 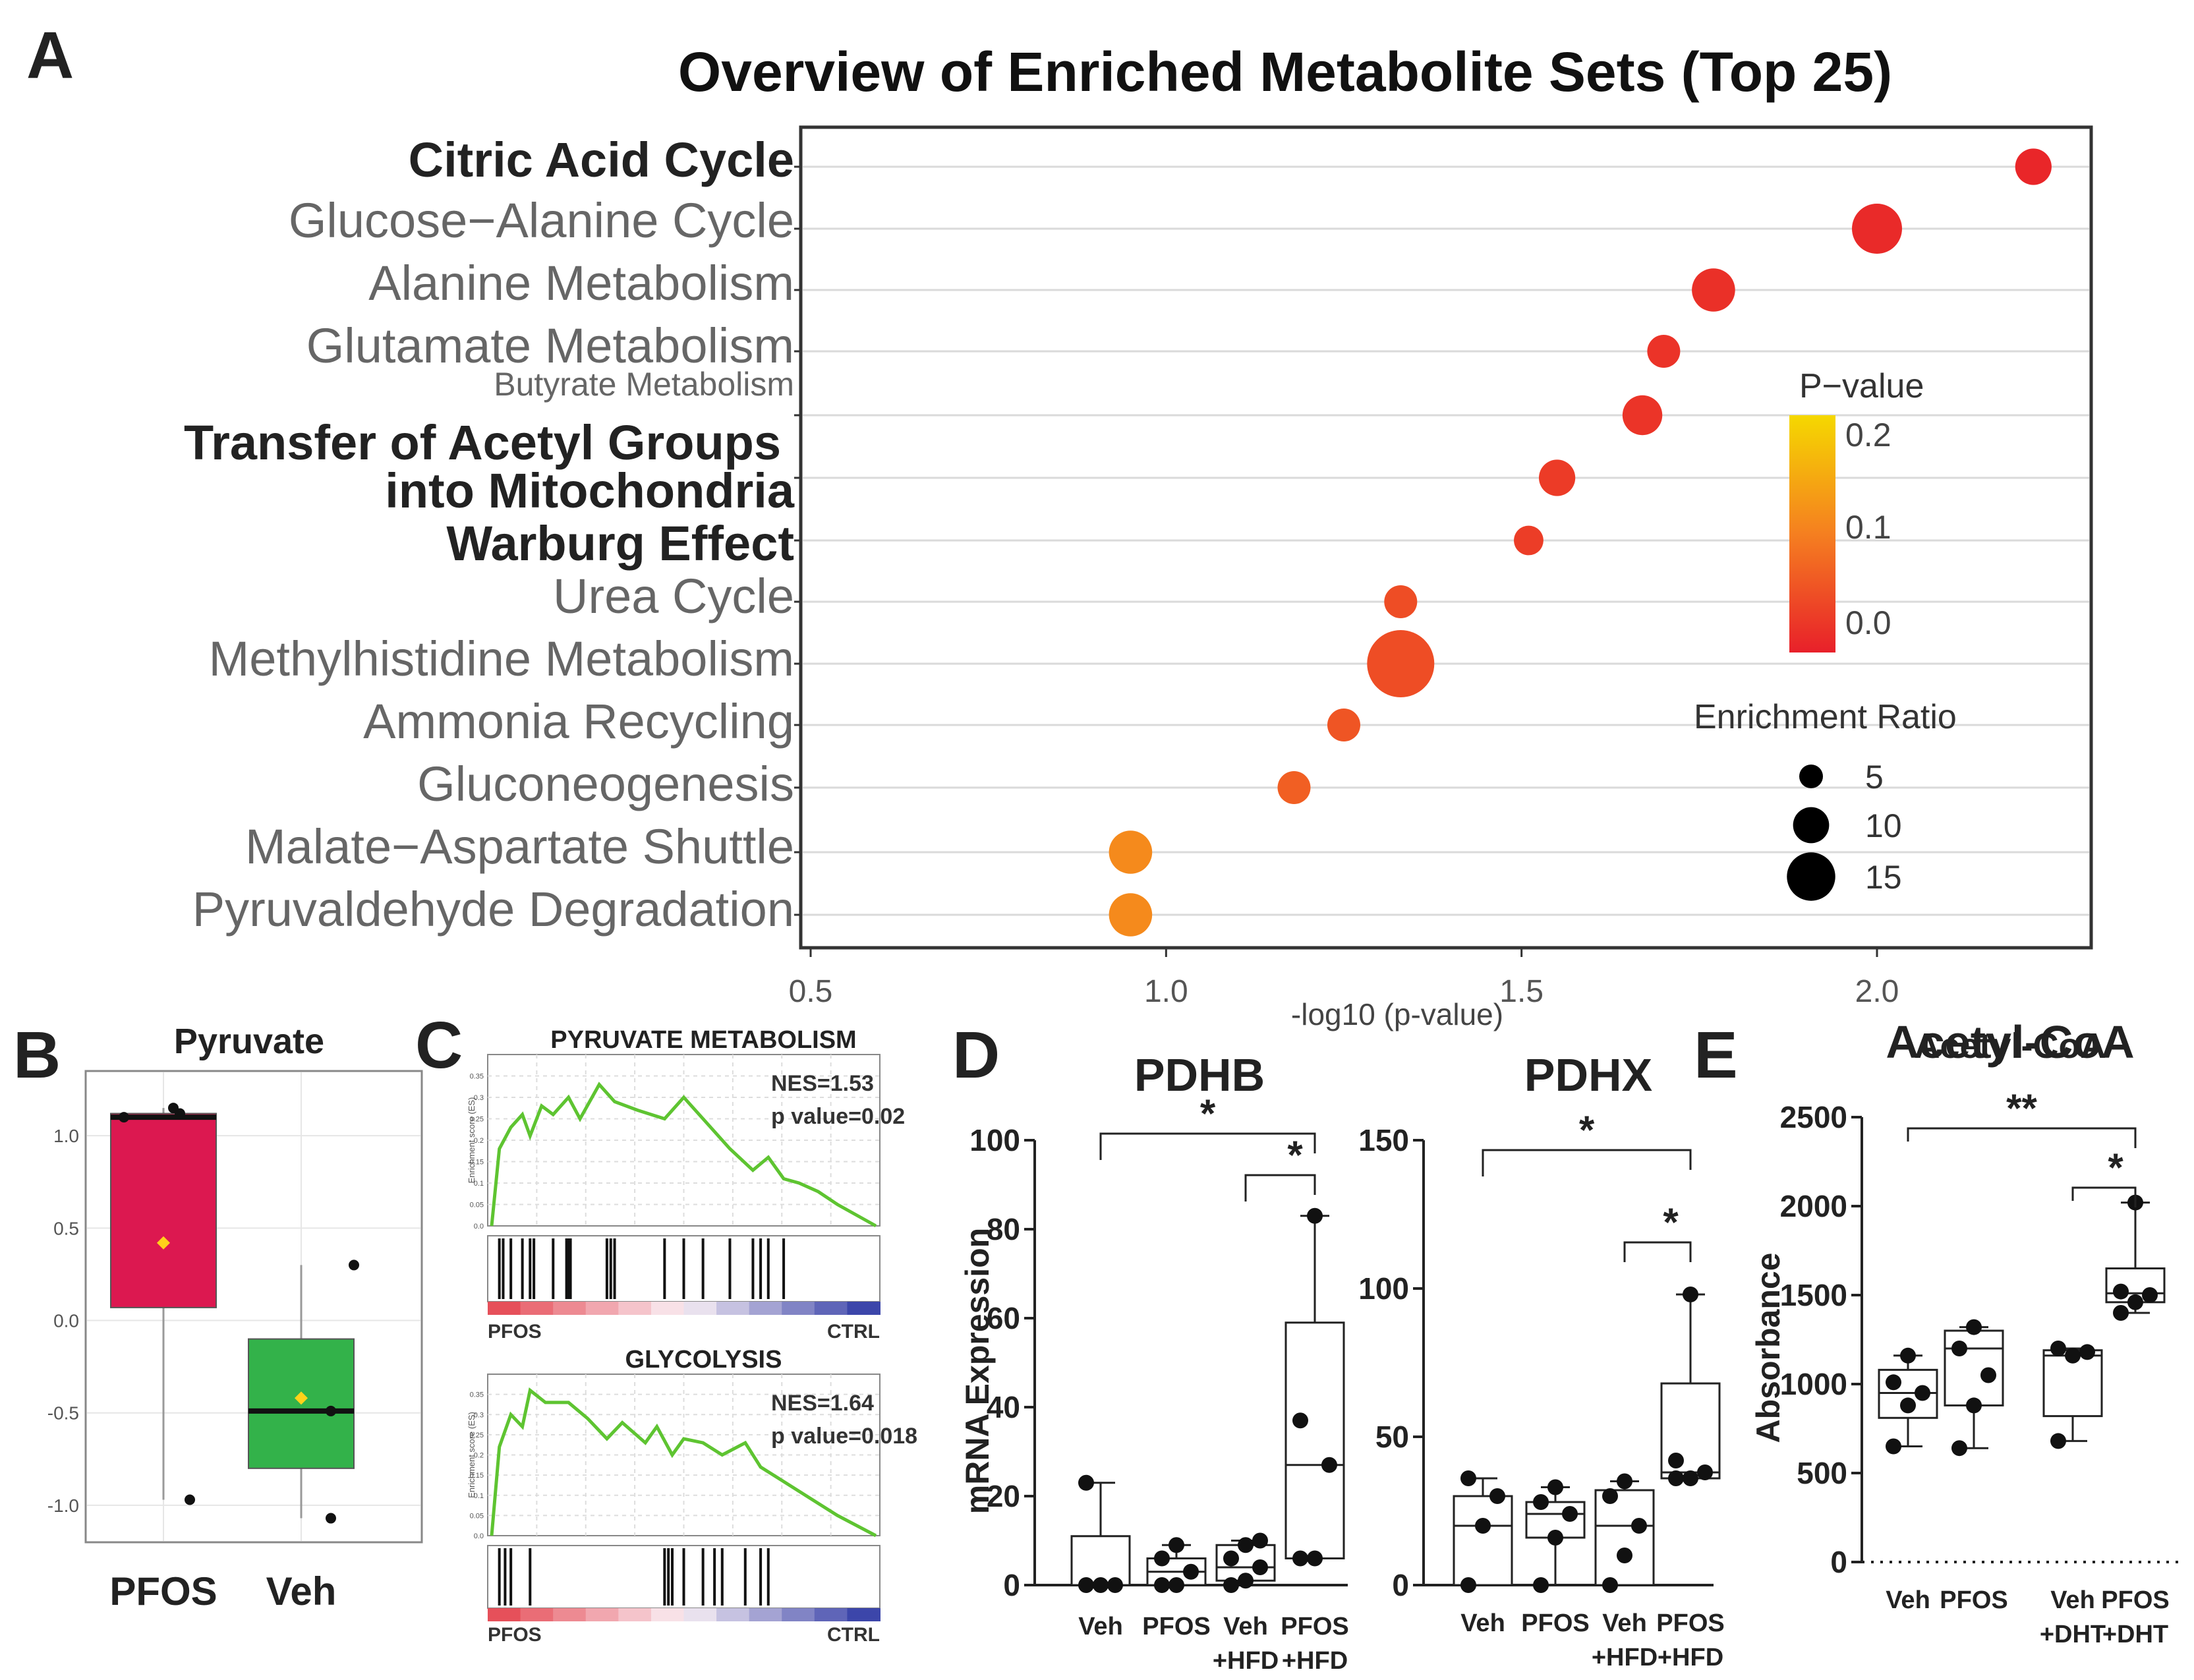 I want to click on x-category-label: +DHT, so click(x=2073, y=1634).